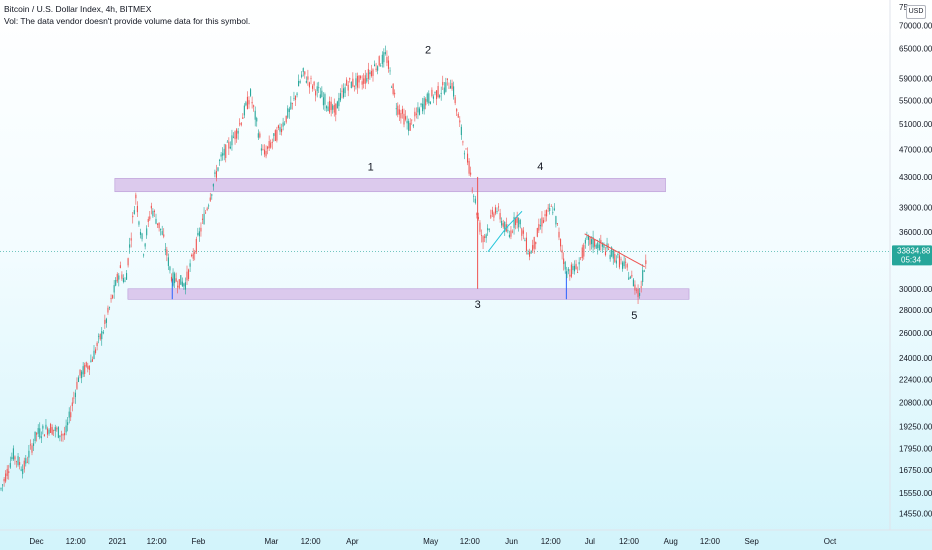  I want to click on price-axis-top-partial: 75, so click(903, 7).